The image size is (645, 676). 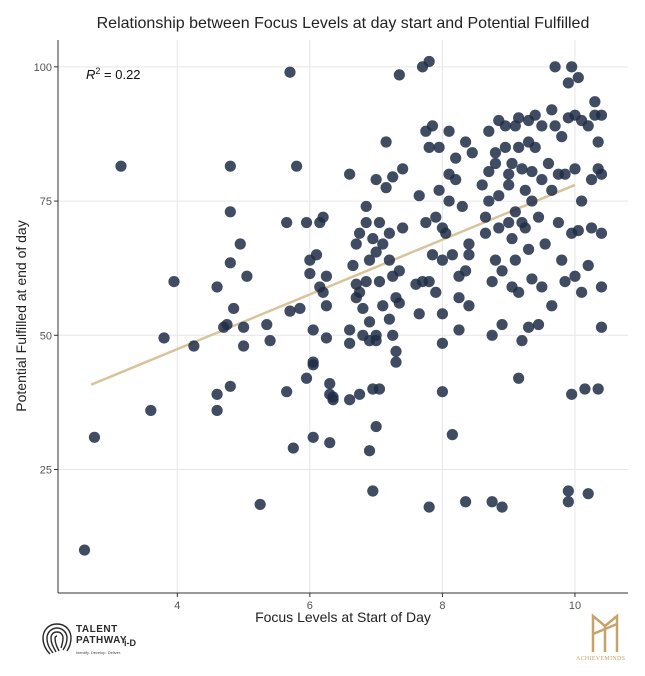 I want to click on x-tick-label: 6, so click(x=310, y=606).